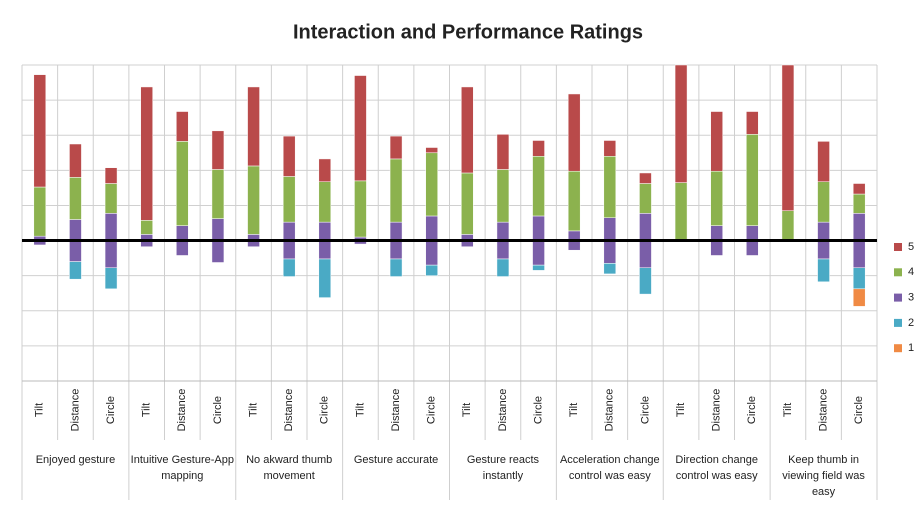 The width and height of the screenshot is (917, 506). I want to click on legend-label: 2, so click(911, 323).